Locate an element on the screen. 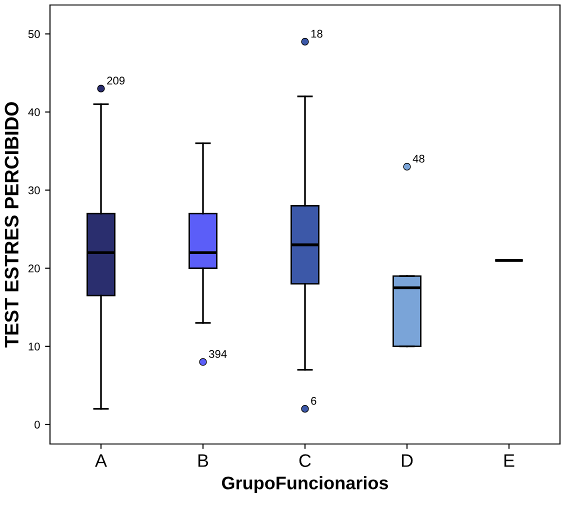  y-tick-label: 40 is located at coordinates (34, 112).